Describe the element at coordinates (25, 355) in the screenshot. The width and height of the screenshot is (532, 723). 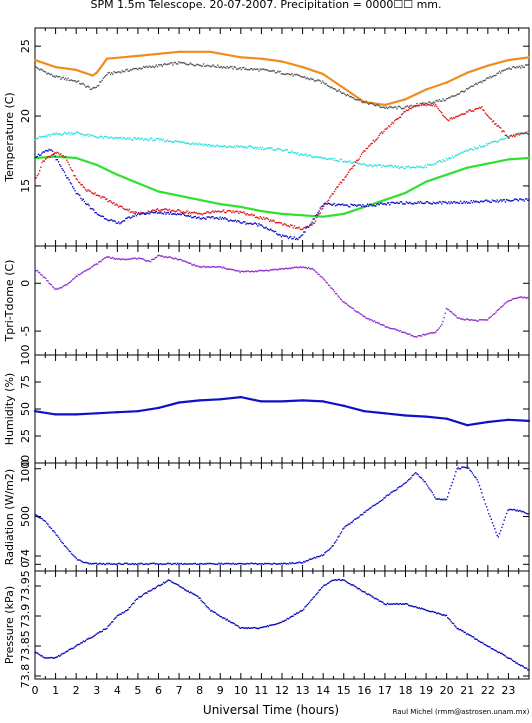
I see `y-tick-label: 100` at that location.